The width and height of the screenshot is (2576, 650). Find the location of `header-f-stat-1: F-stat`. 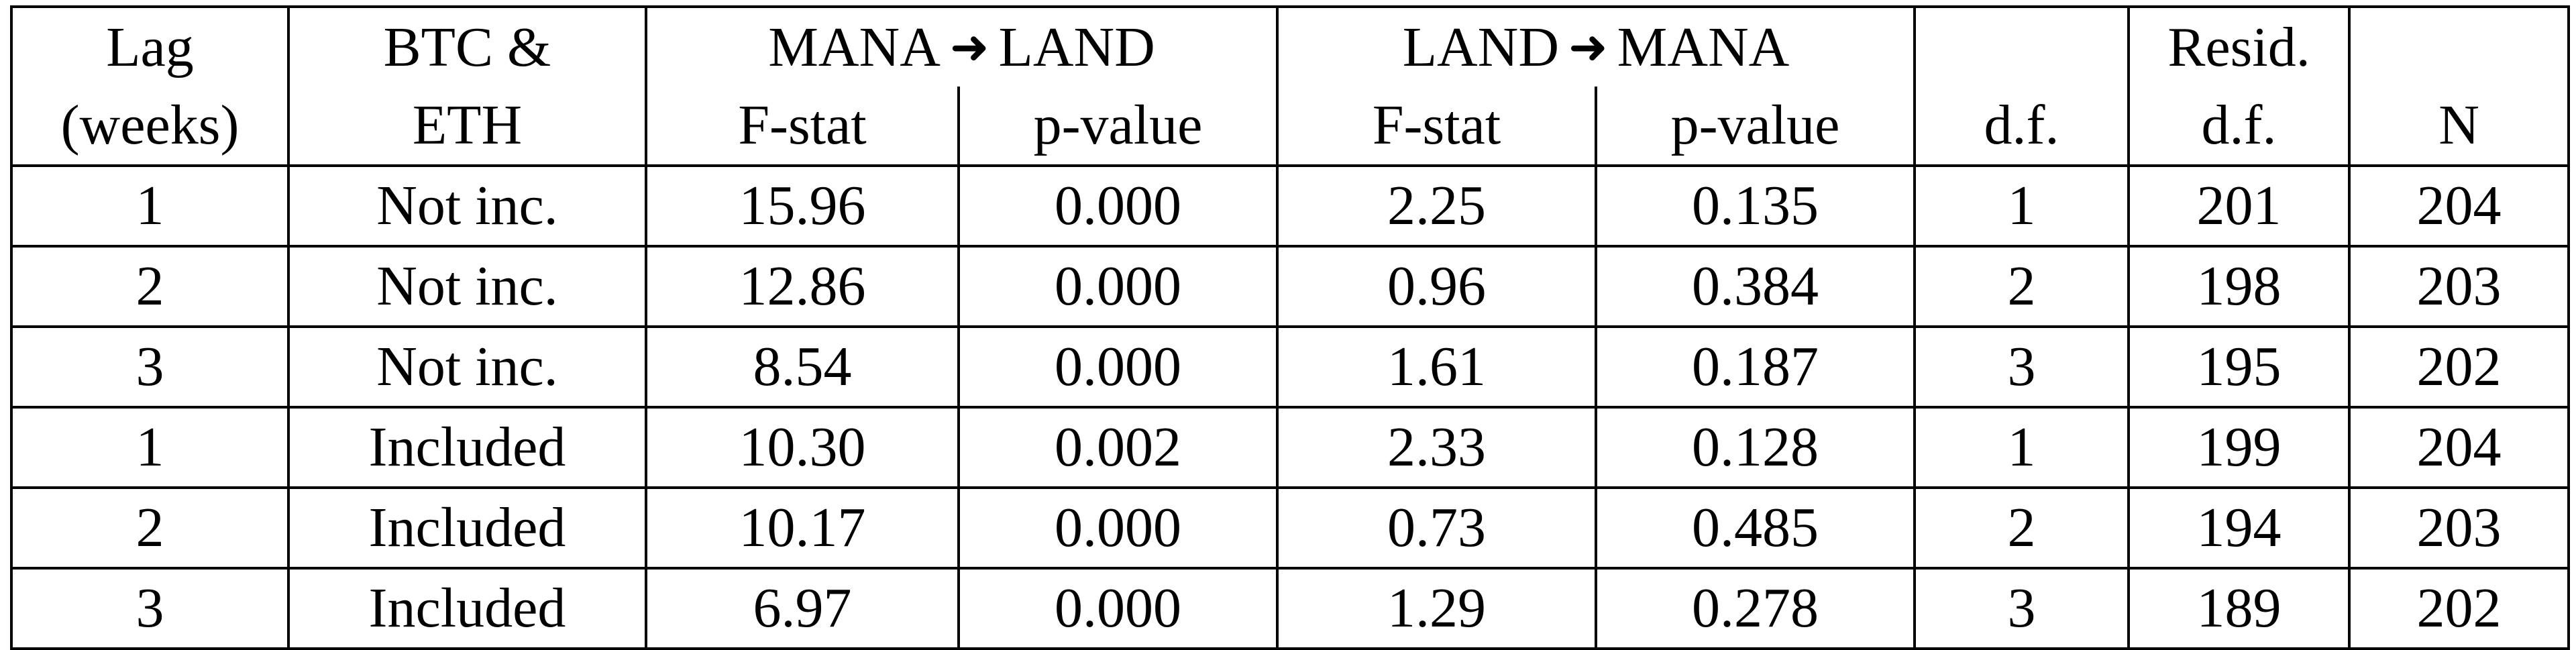

header-f-stat-1: F-stat is located at coordinates (802, 127).